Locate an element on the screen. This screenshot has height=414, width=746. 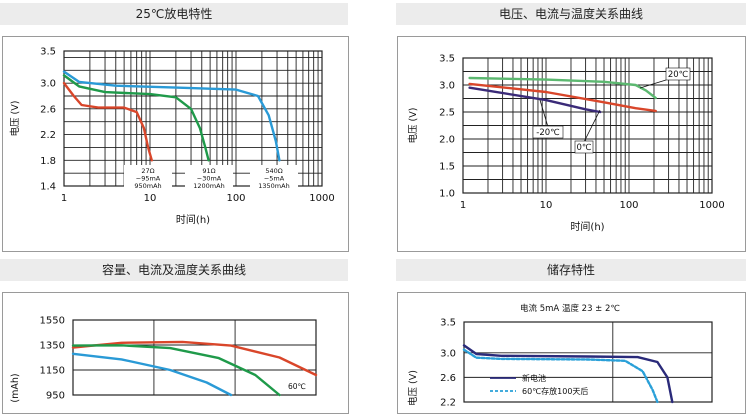
y-tick-label-0-1: 3.0 is located at coordinates (48, 84).